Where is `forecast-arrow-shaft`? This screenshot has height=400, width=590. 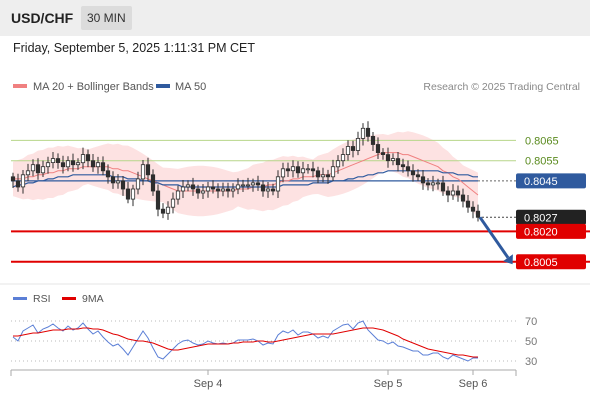 forecast-arrow-shaft is located at coordinates (494, 237).